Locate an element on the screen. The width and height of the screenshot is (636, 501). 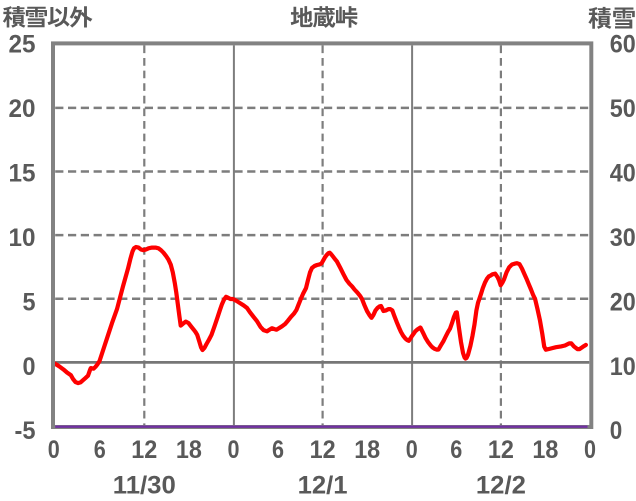
svg-text: 60 is located at coordinates (623, 45).